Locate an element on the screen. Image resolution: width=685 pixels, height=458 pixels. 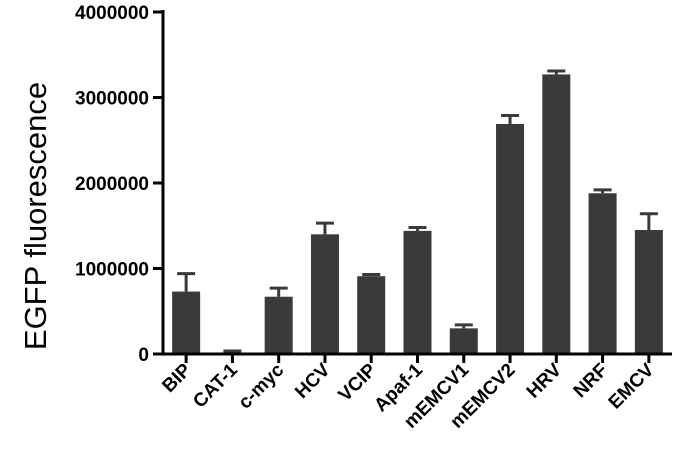
x-category-label: CAT-1 is located at coordinates (215, 385).